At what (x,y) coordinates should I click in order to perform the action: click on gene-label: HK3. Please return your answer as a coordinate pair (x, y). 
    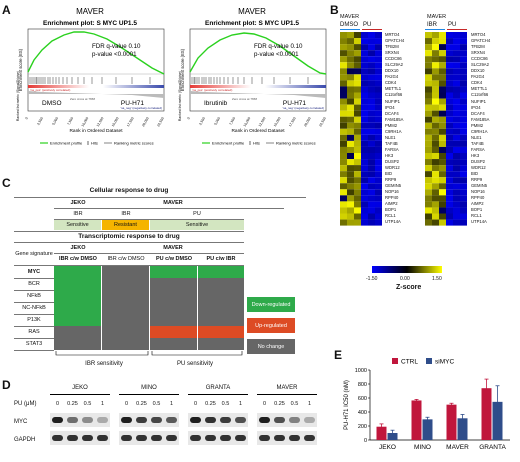
    Looking at the image, I should click on (475, 155).